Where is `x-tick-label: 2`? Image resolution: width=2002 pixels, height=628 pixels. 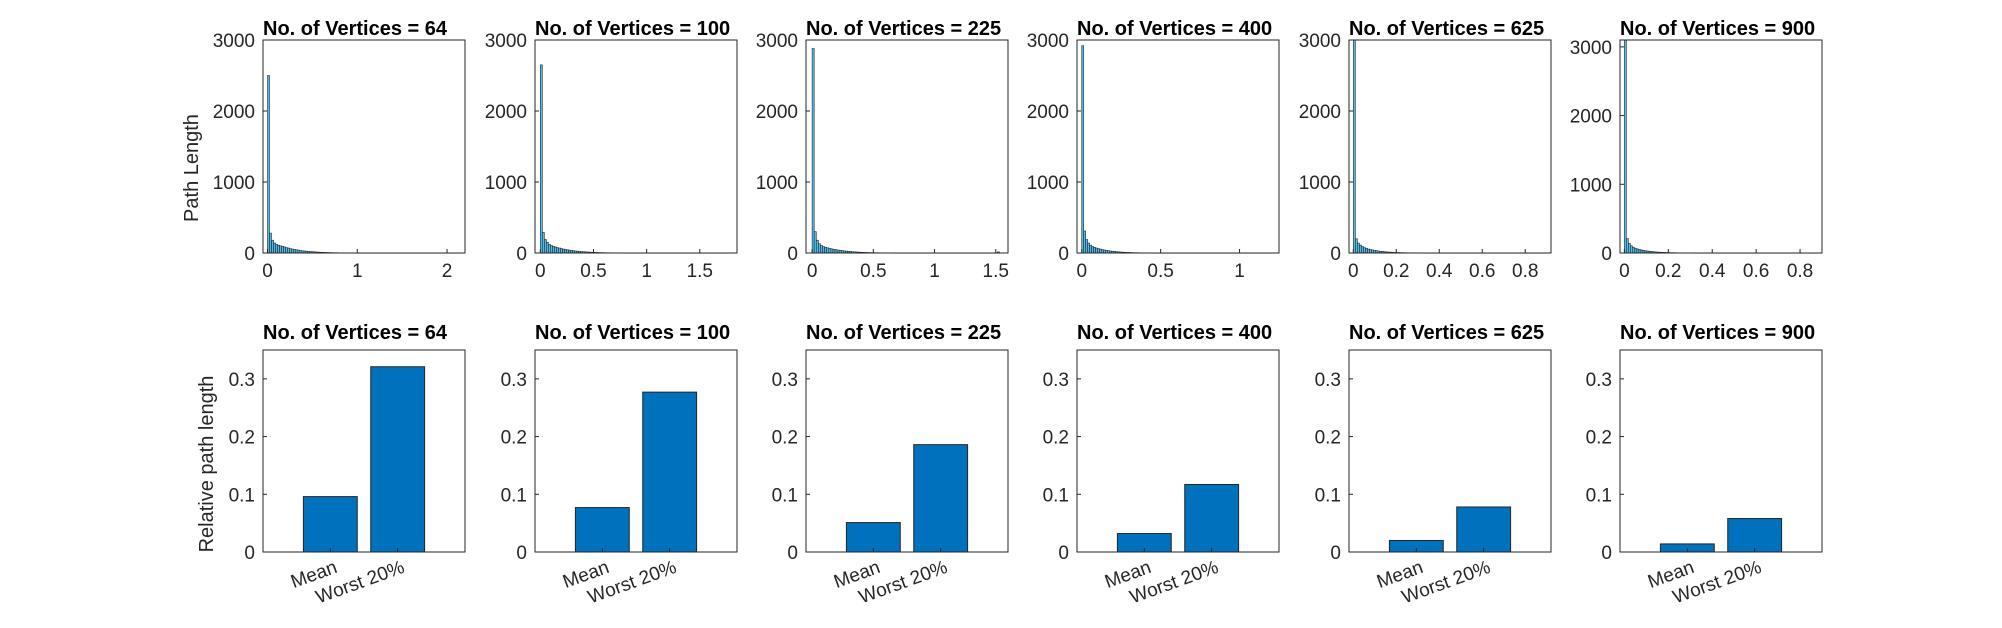
x-tick-label: 2 is located at coordinates (447, 271).